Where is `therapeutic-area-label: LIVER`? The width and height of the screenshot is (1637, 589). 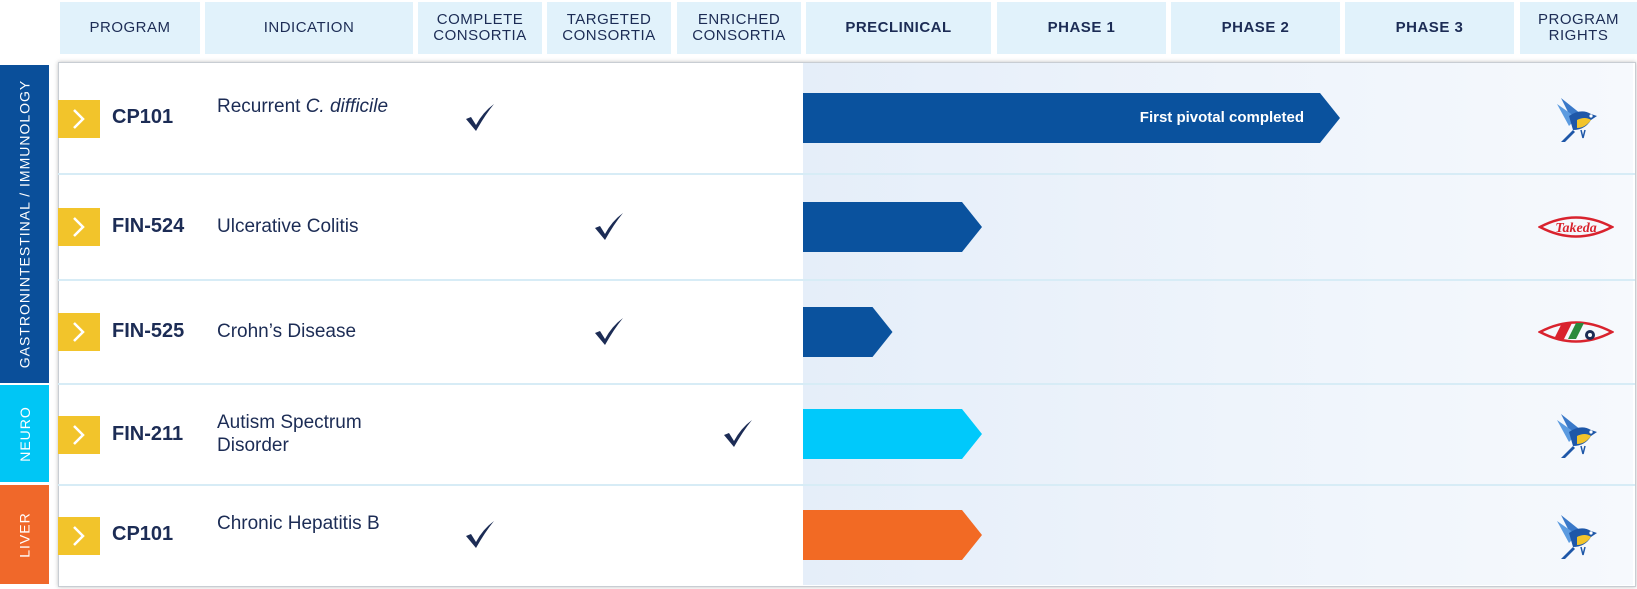
therapeutic-area-label: LIVER is located at coordinates (24, 534).